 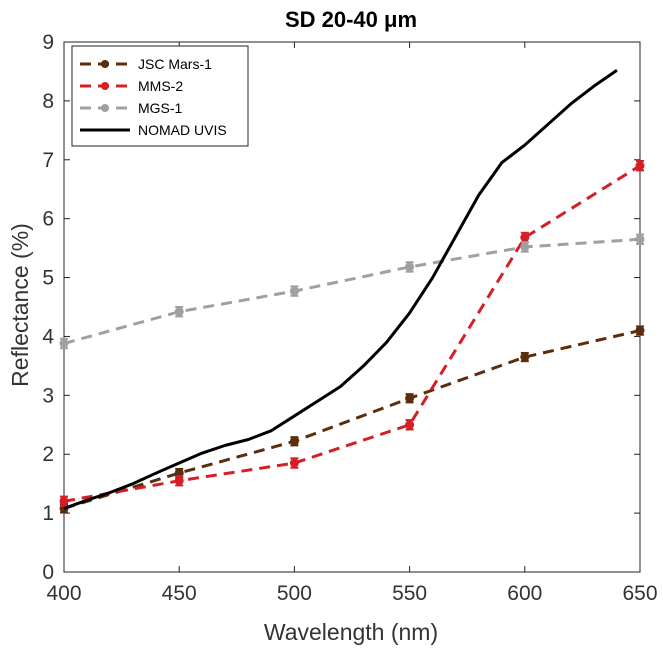 I want to click on y-tick-label: 9, so click(x=48, y=42).